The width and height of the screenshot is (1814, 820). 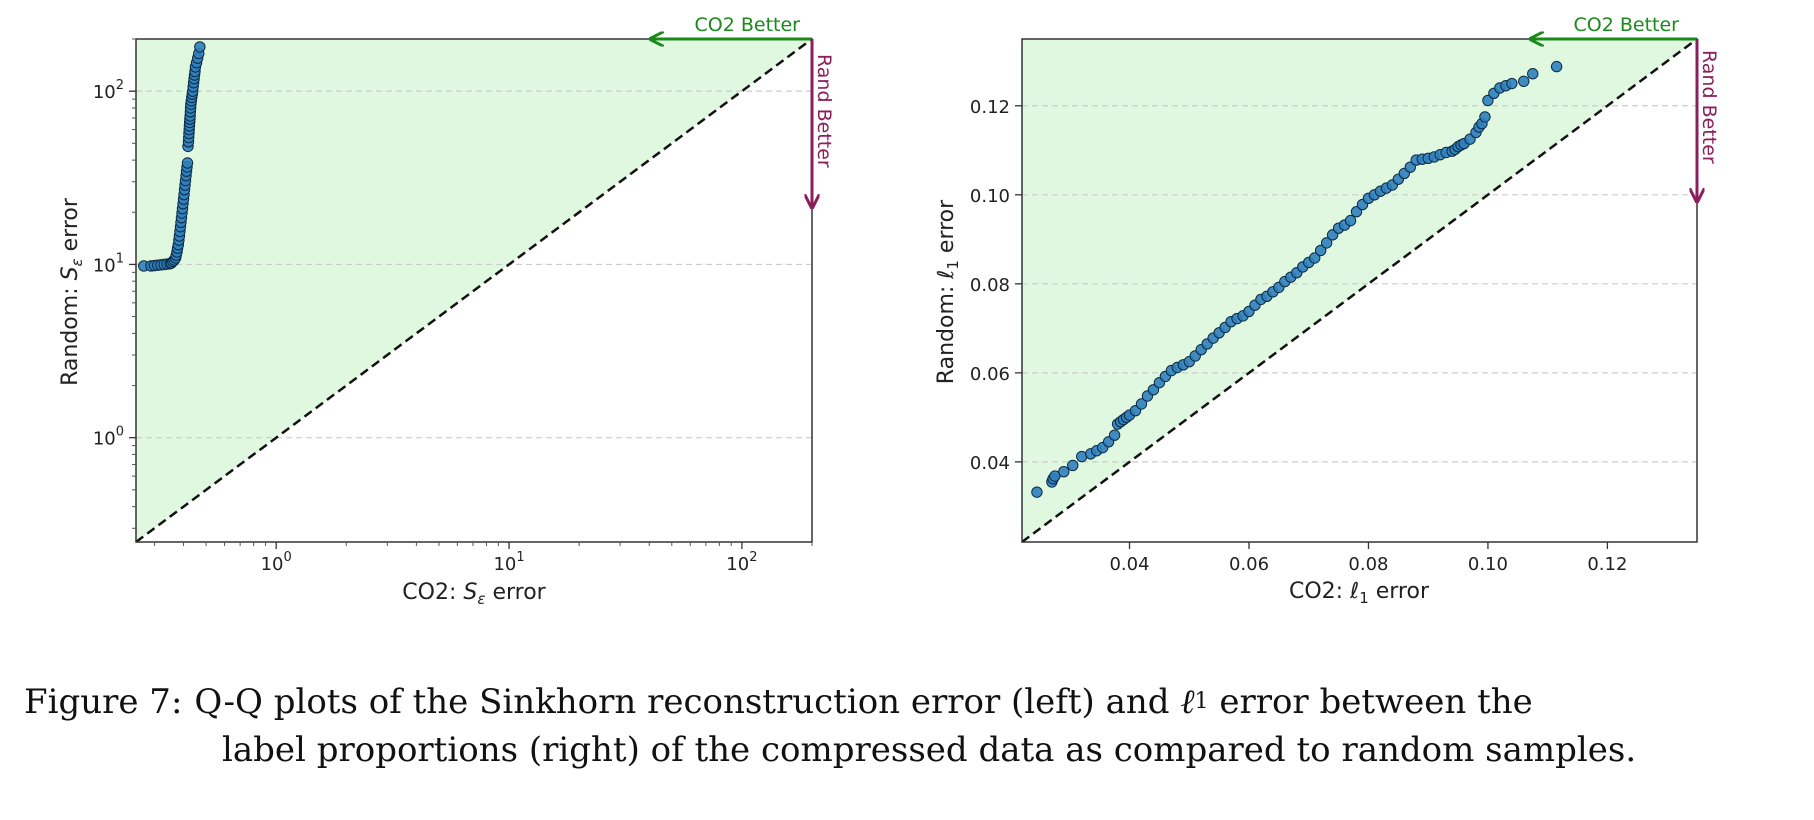 I want to click on right-rand-better-label: Rand Better, so click(x=1709, y=107).